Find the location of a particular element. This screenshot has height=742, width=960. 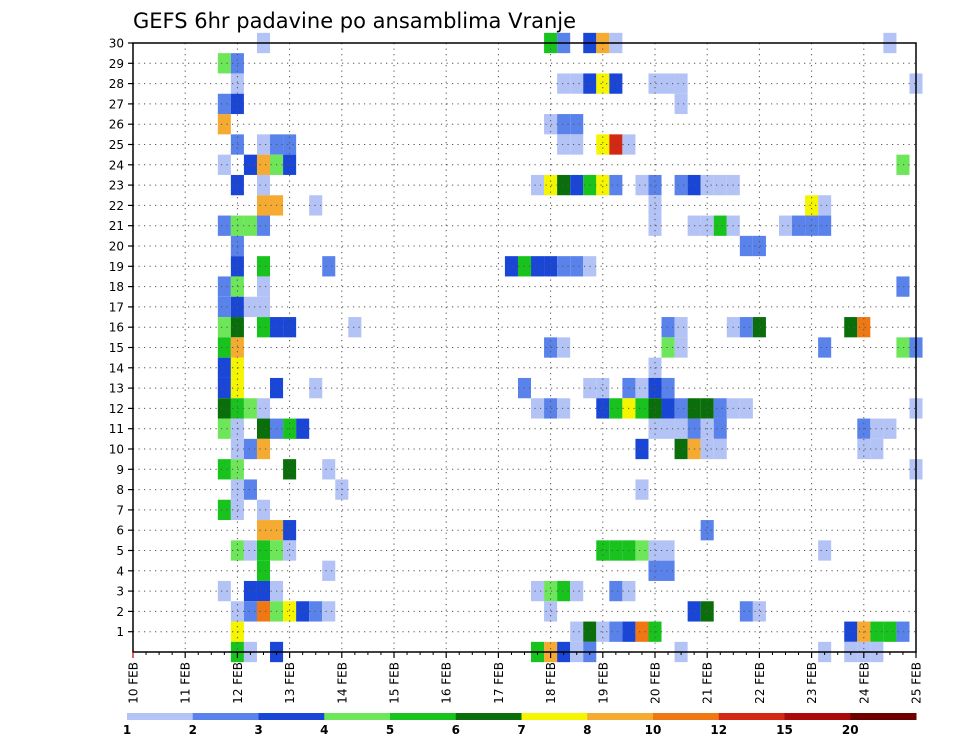

y-tick-label: 21 is located at coordinates (116, 226).